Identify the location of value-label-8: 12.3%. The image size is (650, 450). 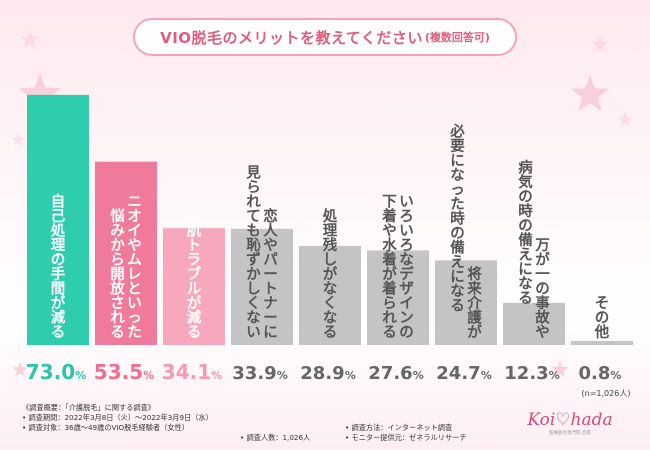
(531, 373).